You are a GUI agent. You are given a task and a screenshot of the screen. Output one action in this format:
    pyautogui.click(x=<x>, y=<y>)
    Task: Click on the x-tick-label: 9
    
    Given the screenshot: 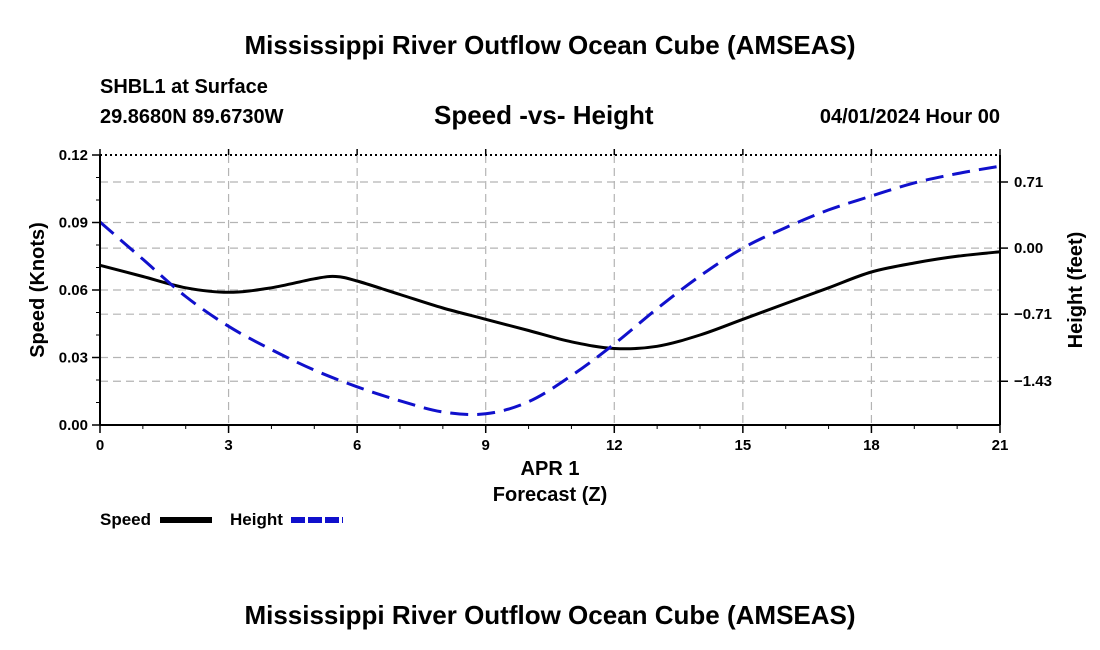 What is the action you would take?
    pyautogui.click(x=486, y=445)
    